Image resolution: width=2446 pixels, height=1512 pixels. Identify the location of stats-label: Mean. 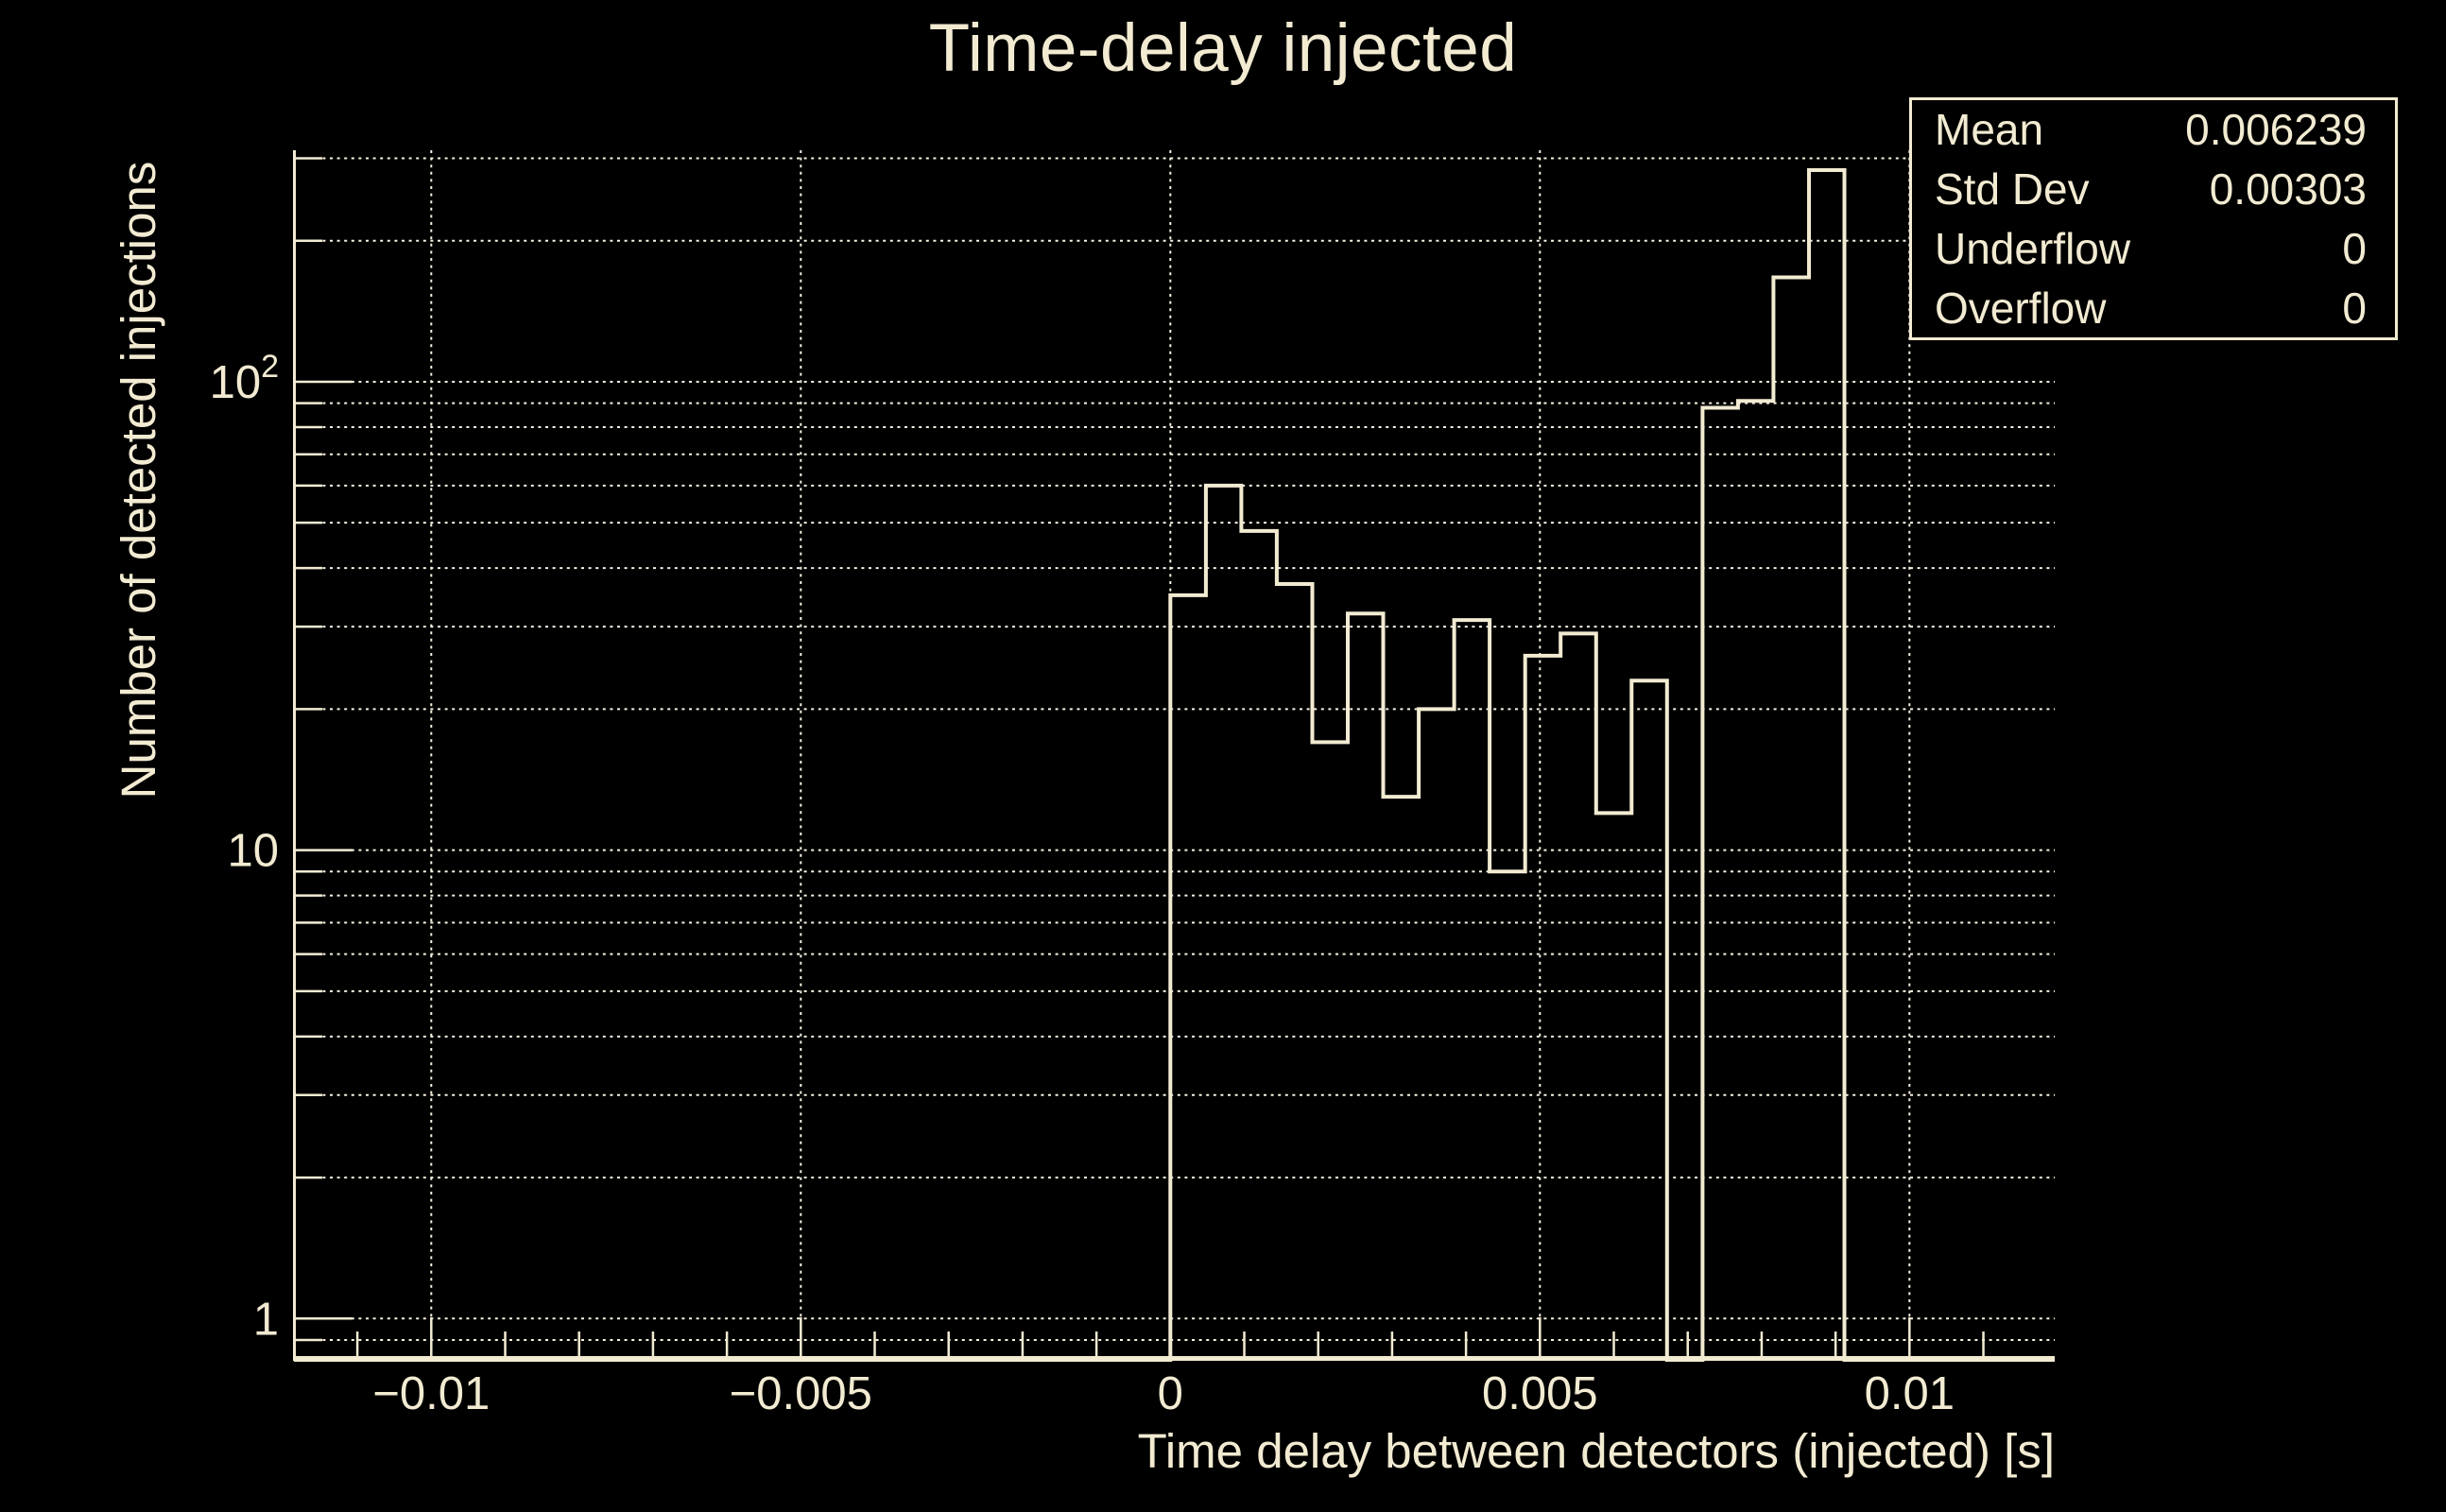
(1989, 130).